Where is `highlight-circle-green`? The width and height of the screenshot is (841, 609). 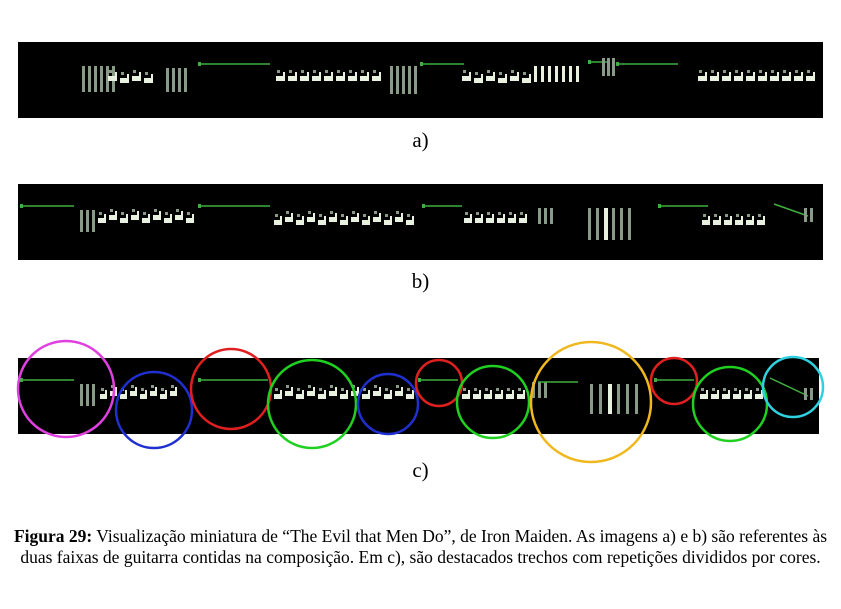 highlight-circle-green is located at coordinates (493, 402).